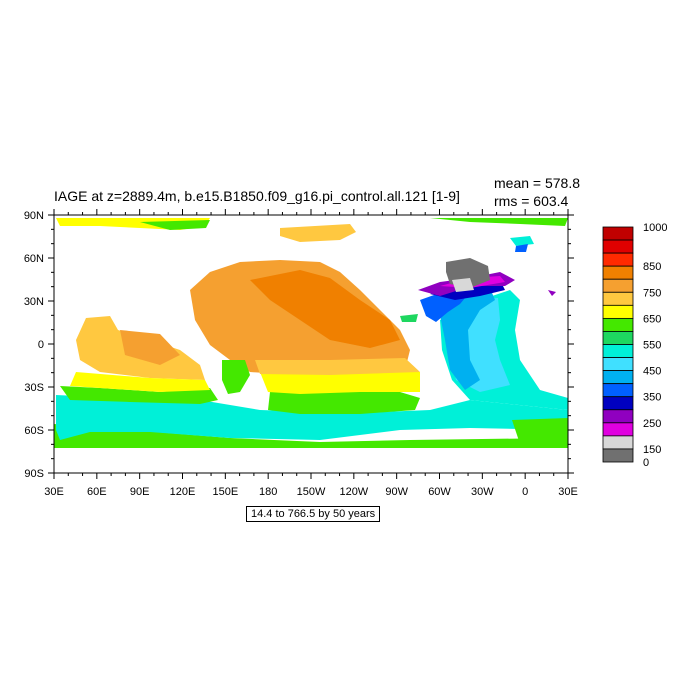  I want to click on lat-tick-label: 90N, so click(34, 216).